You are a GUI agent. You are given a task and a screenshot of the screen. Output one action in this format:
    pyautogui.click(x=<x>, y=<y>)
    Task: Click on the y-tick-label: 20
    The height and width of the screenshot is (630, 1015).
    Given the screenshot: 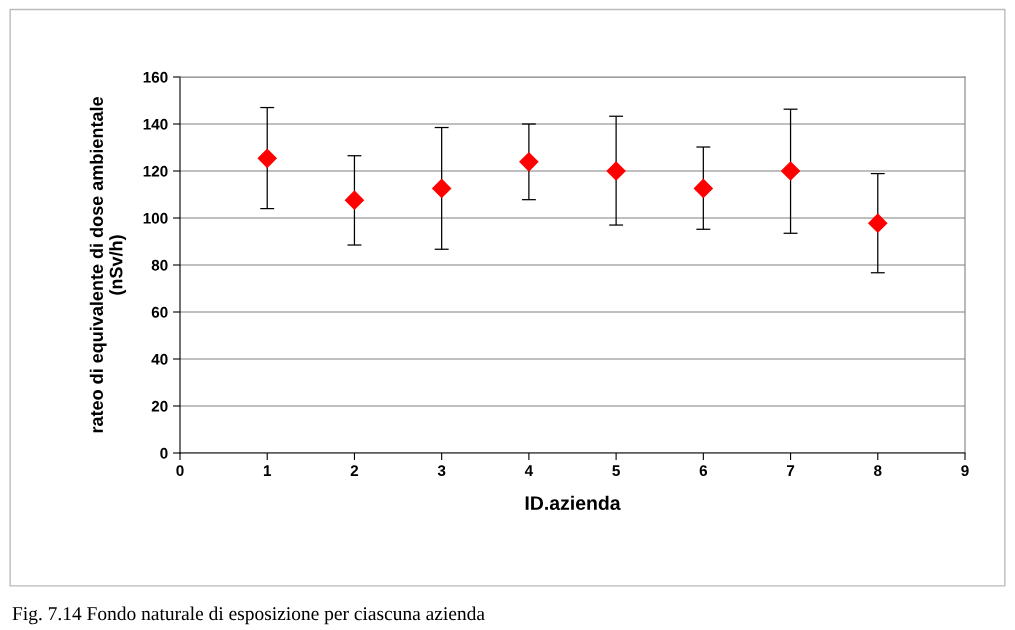 What is the action you would take?
    pyautogui.click(x=159, y=406)
    